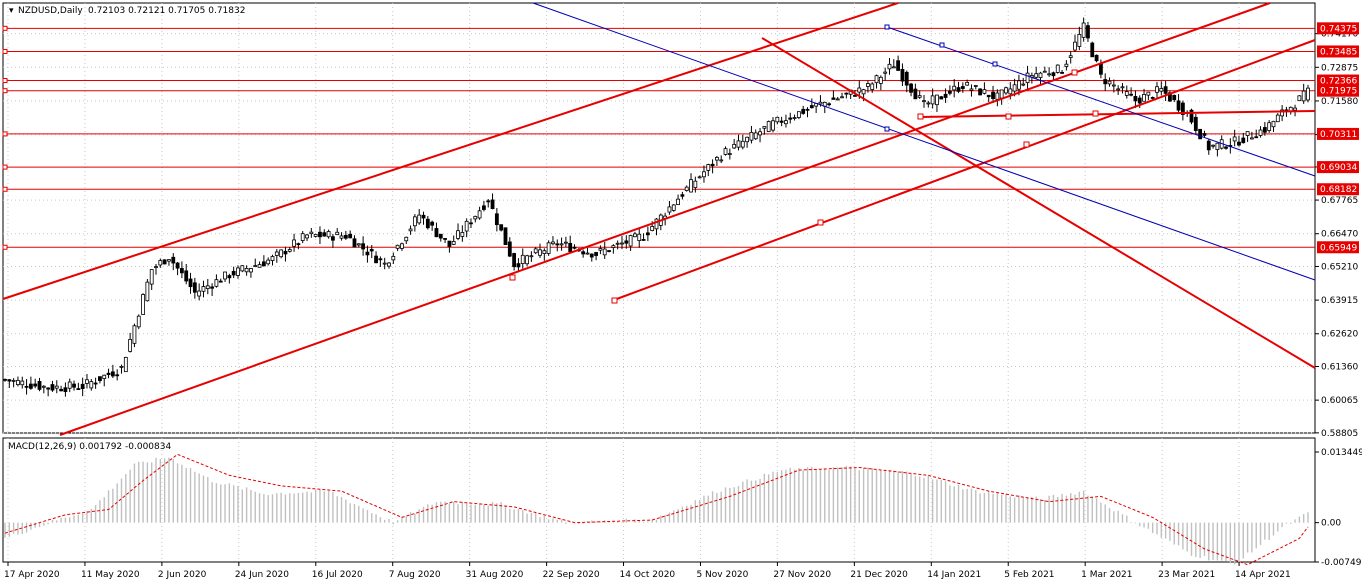 This screenshot has width=1362, height=584. Describe the element at coordinates (1106, 575) in the screenshot. I see `date-tick-label: 1 Mar 2021` at that location.